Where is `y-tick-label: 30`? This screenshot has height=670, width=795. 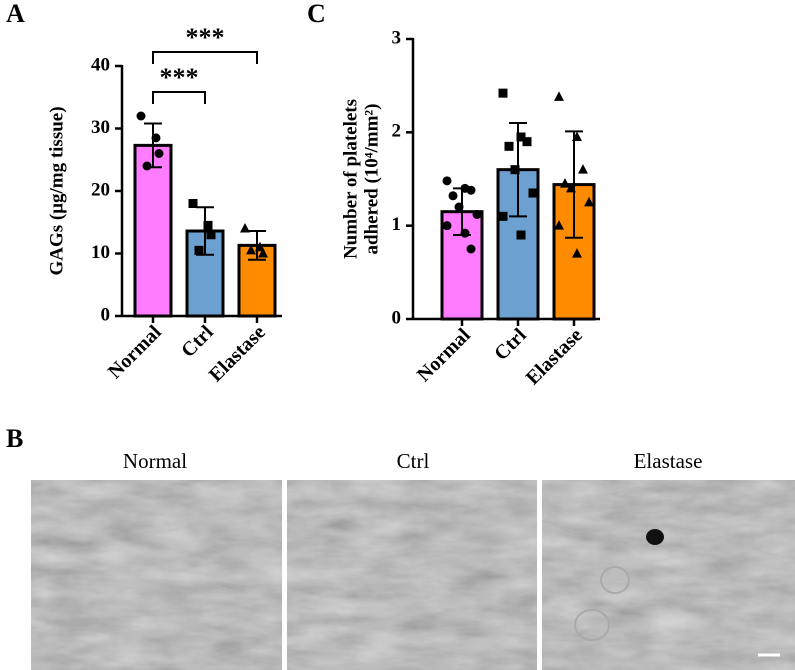
y-tick-label: 30 is located at coordinates (100, 127).